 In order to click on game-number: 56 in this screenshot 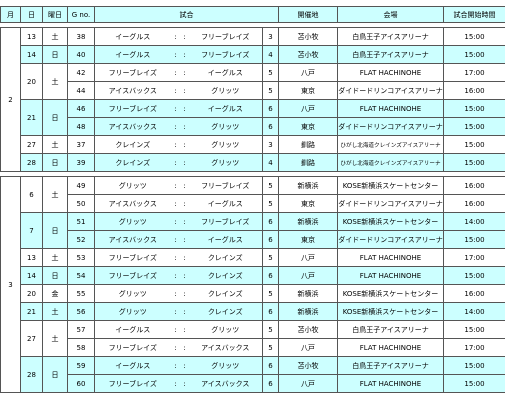, I will do `click(81, 311)`.